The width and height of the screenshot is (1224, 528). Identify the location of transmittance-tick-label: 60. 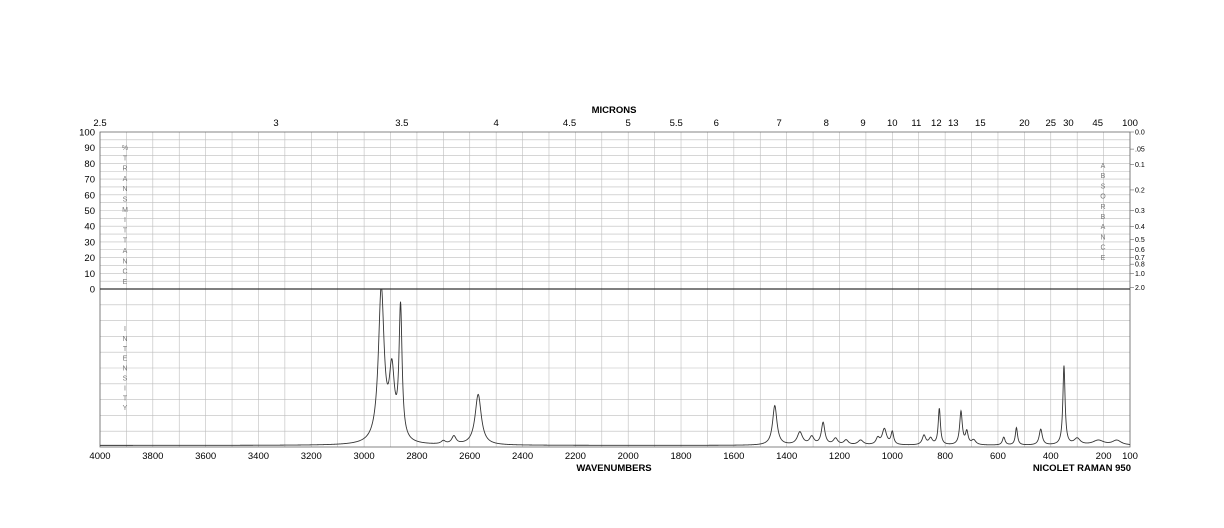
(89, 195).